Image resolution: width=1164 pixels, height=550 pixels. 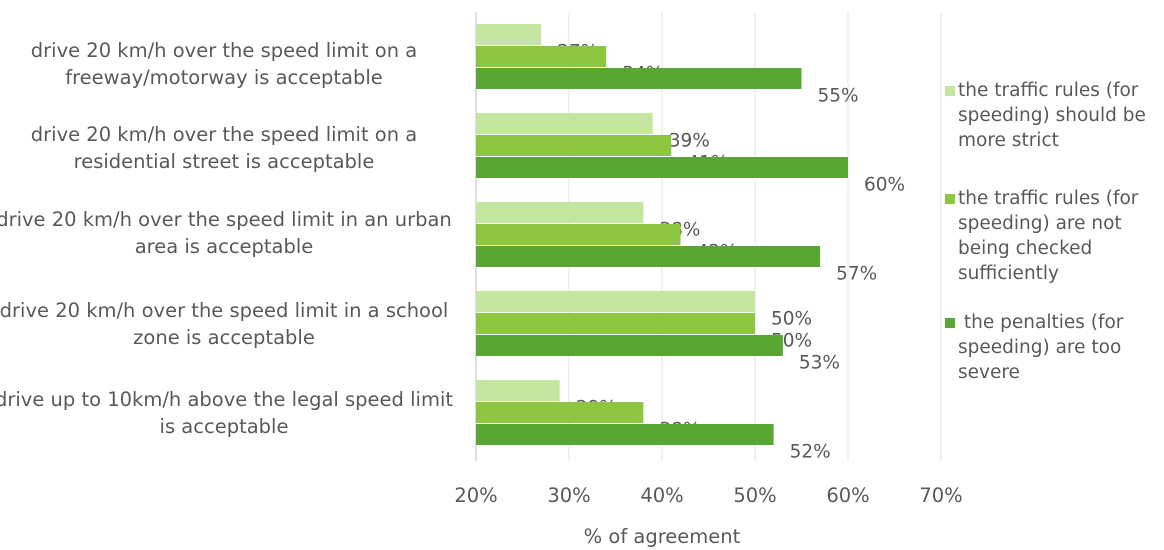 What do you see at coordinates (940, 495) in the screenshot?
I see `x-tick-label: 70%` at bounding box center [940, 495].